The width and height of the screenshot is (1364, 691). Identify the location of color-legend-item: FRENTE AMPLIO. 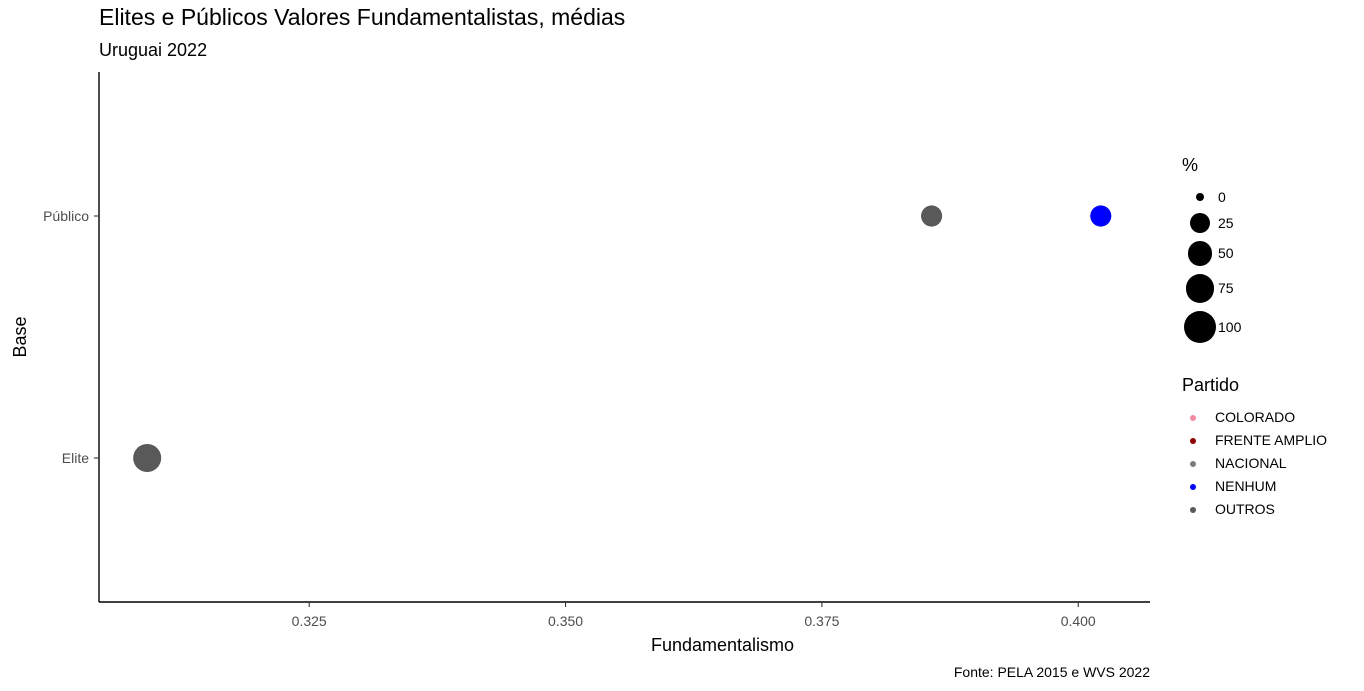
(1272, 441).